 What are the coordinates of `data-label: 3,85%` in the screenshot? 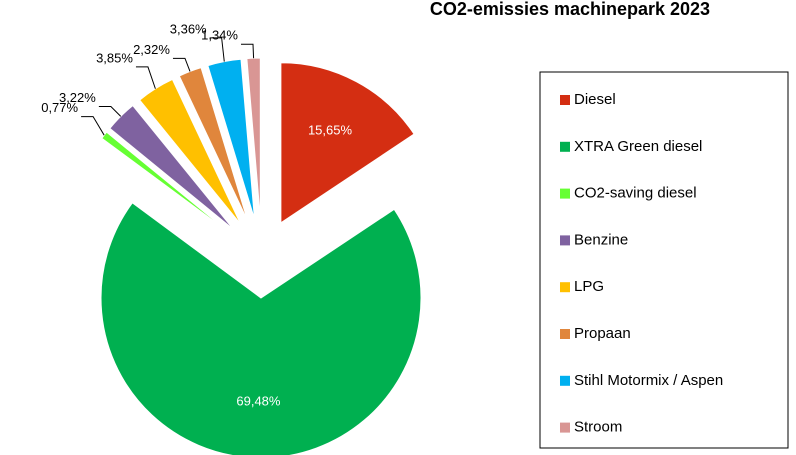 It's located at (114, 57).